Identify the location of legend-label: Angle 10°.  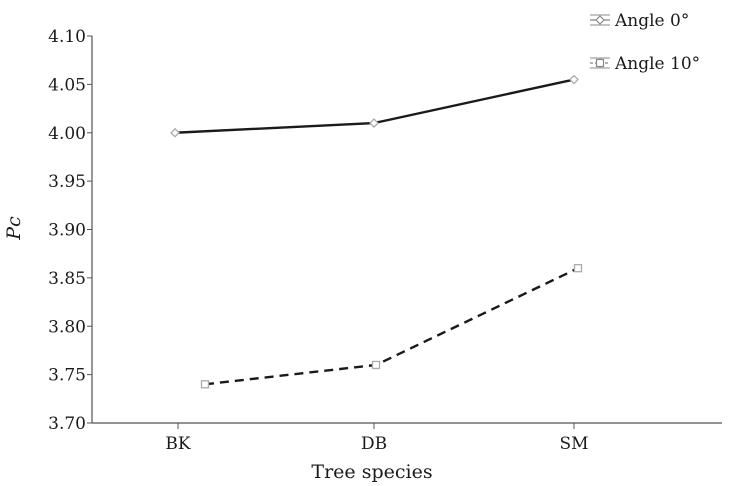
(657, 64).